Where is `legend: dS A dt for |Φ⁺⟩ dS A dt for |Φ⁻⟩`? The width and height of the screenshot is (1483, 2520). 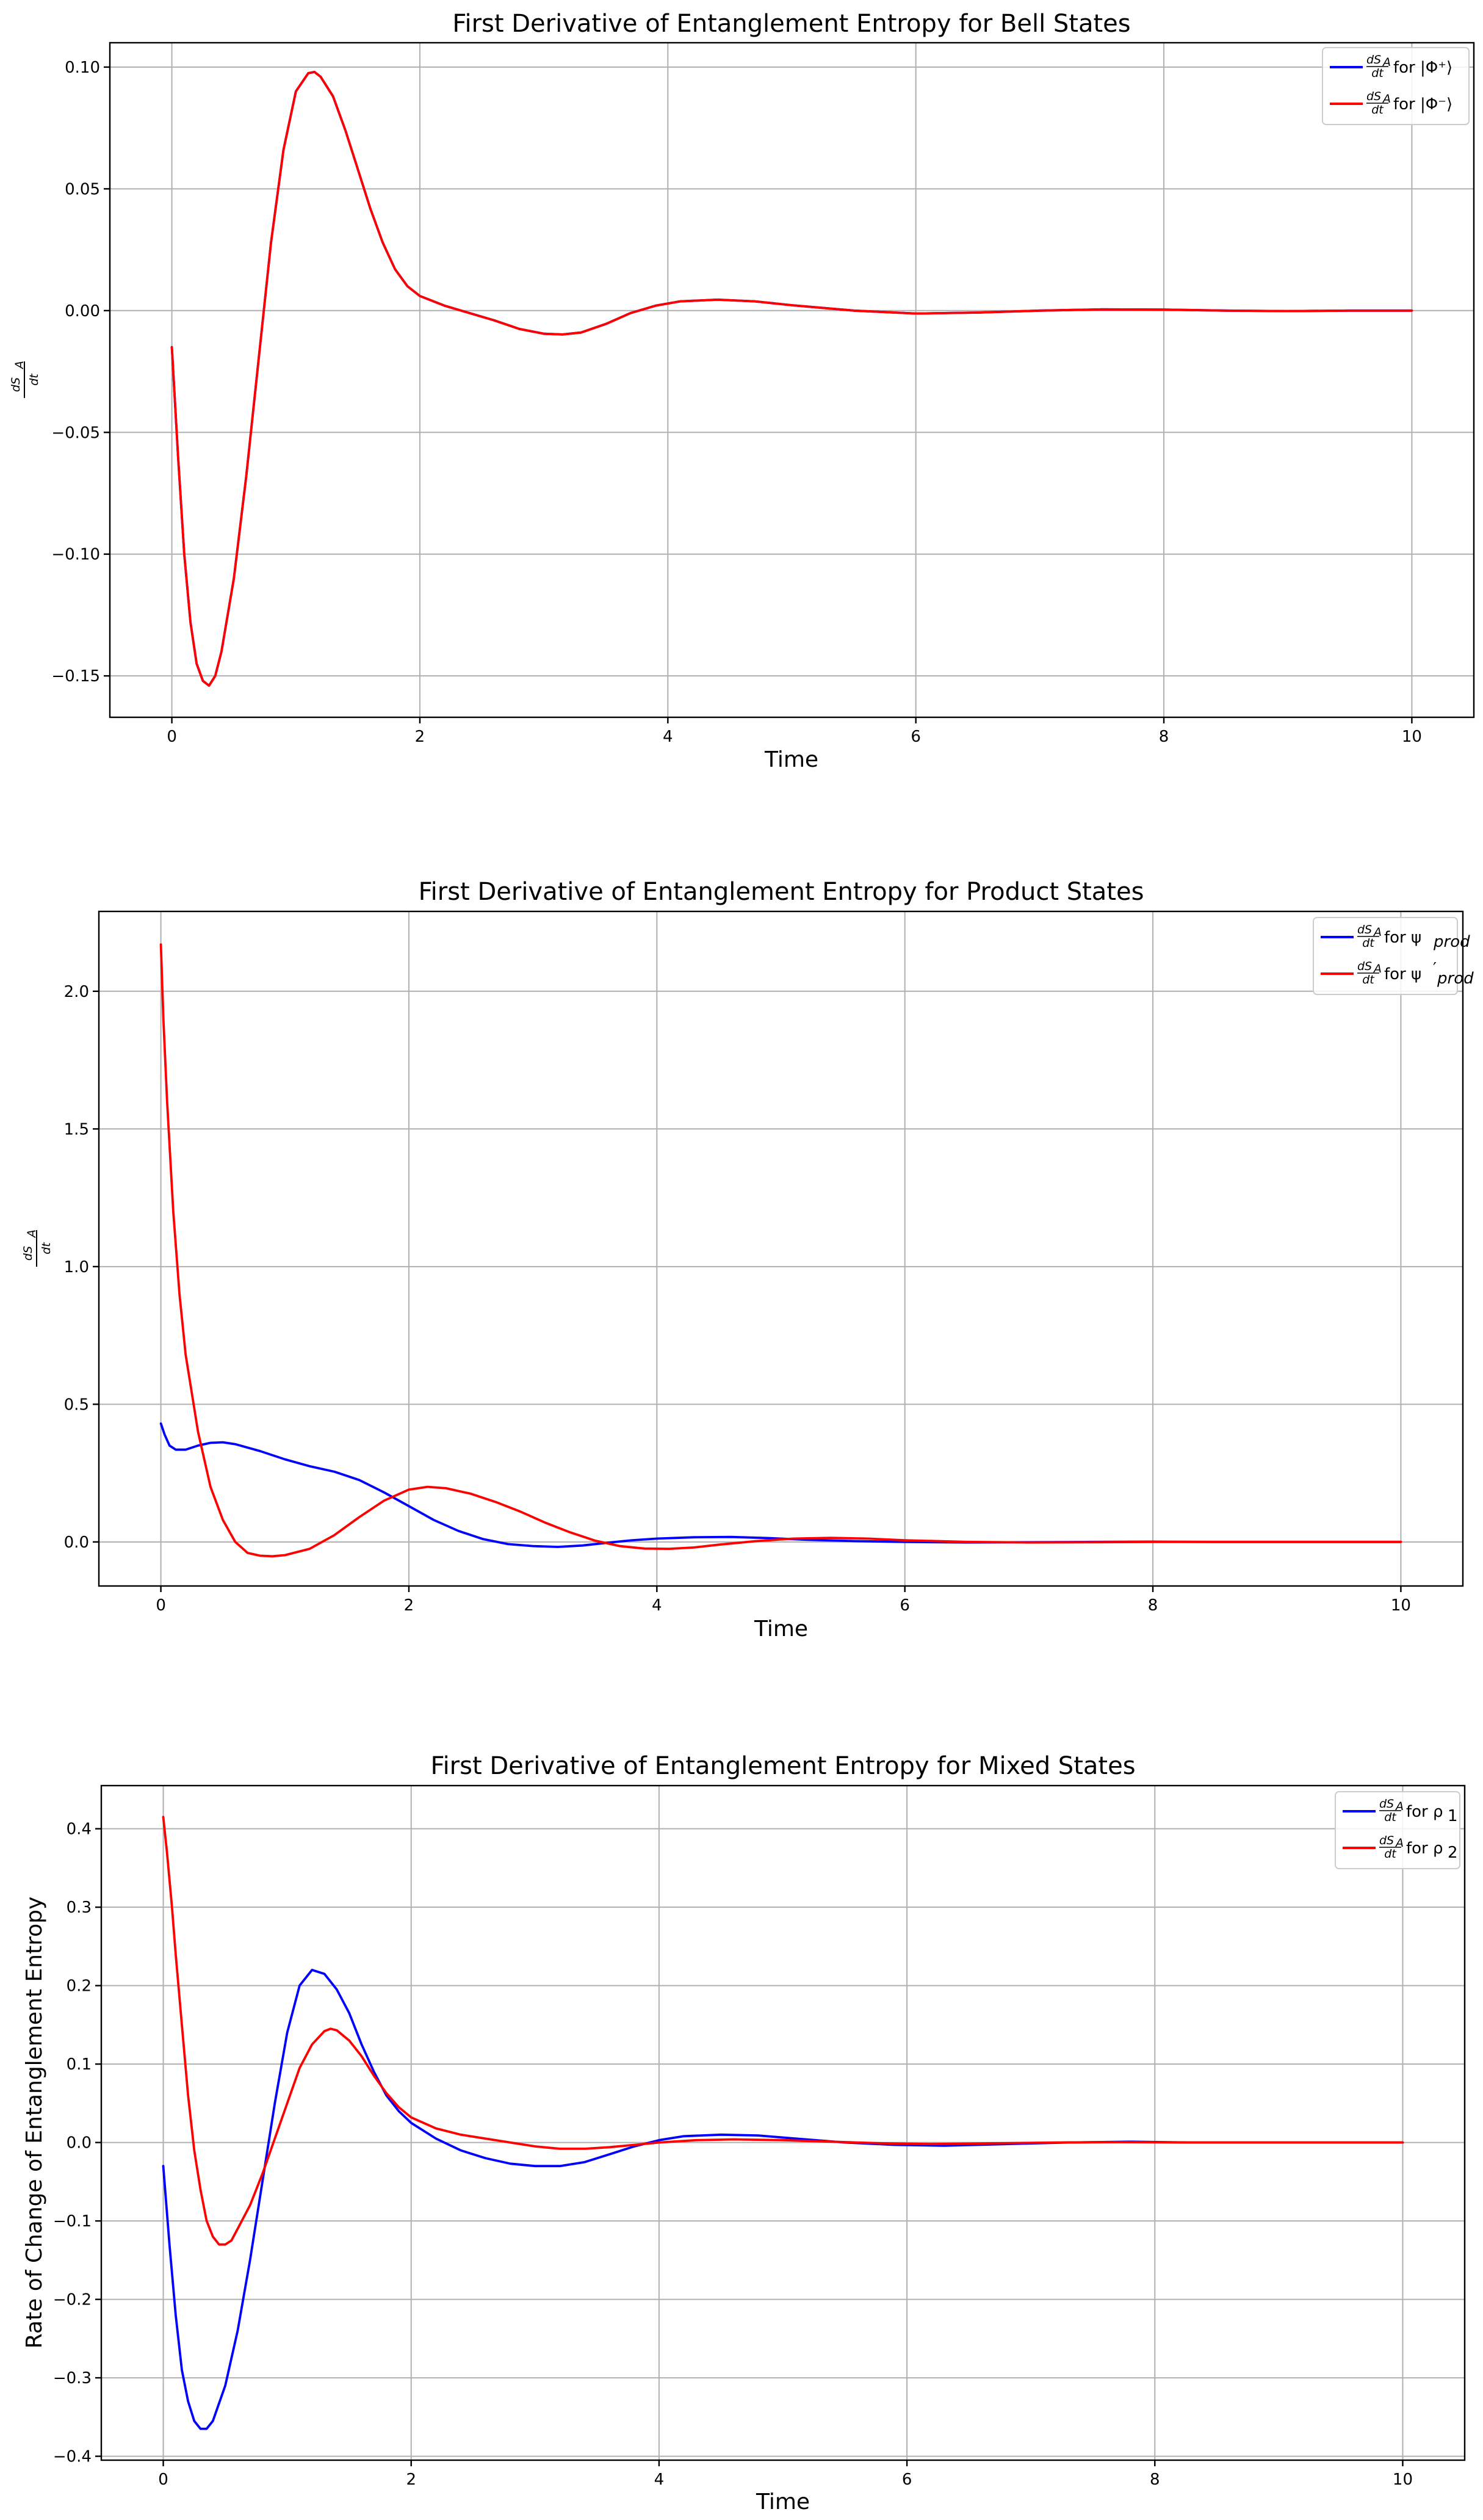 legend: dS A dt for |Φ⁺⟩ dS A dt for |Φ⁻⟩ is located at coordinates (1396, 86).